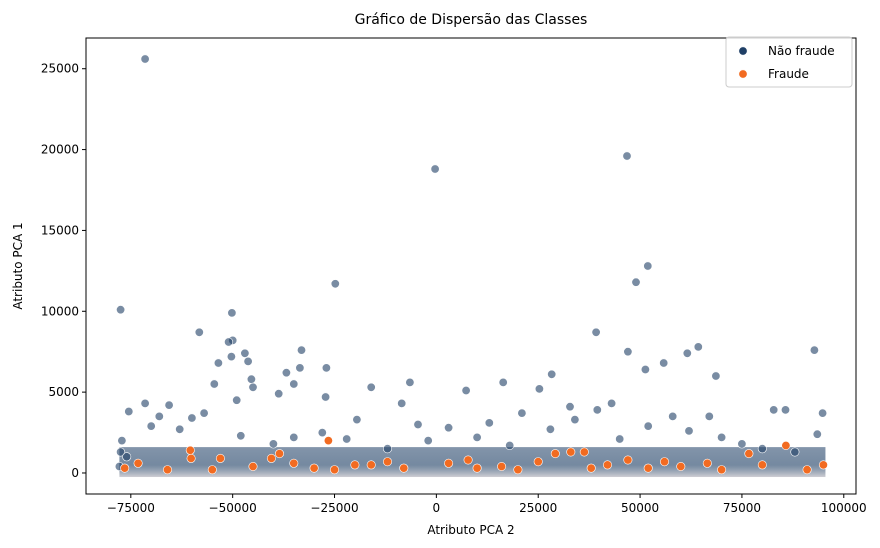 This screenshot has width=880, height=548. Describe the element at coordinates (742, 508) in the screenshot. I see `x-tick-label: 75000` at that location.